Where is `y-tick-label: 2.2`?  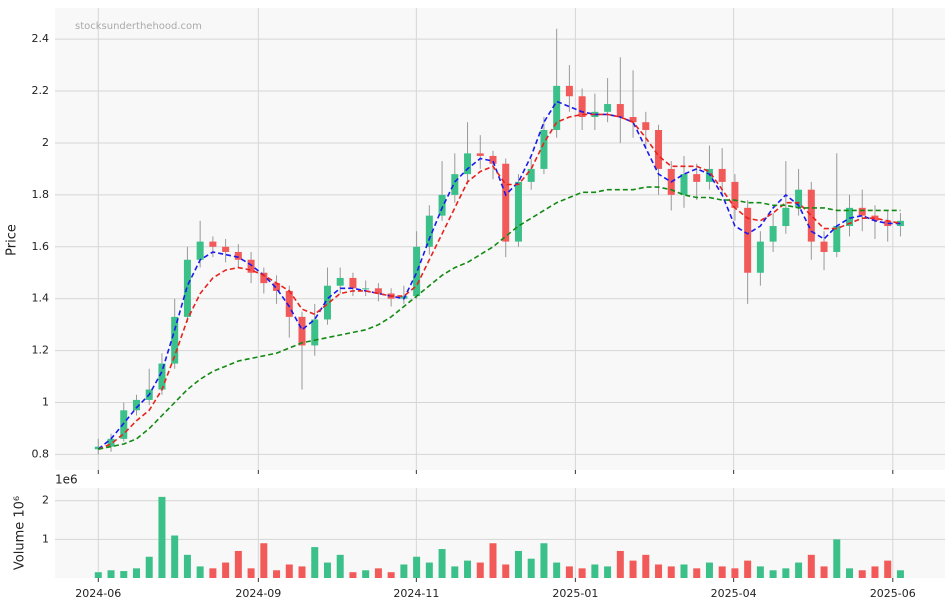 y-tick-label: 2.2 is located at coordinates (41, 90).